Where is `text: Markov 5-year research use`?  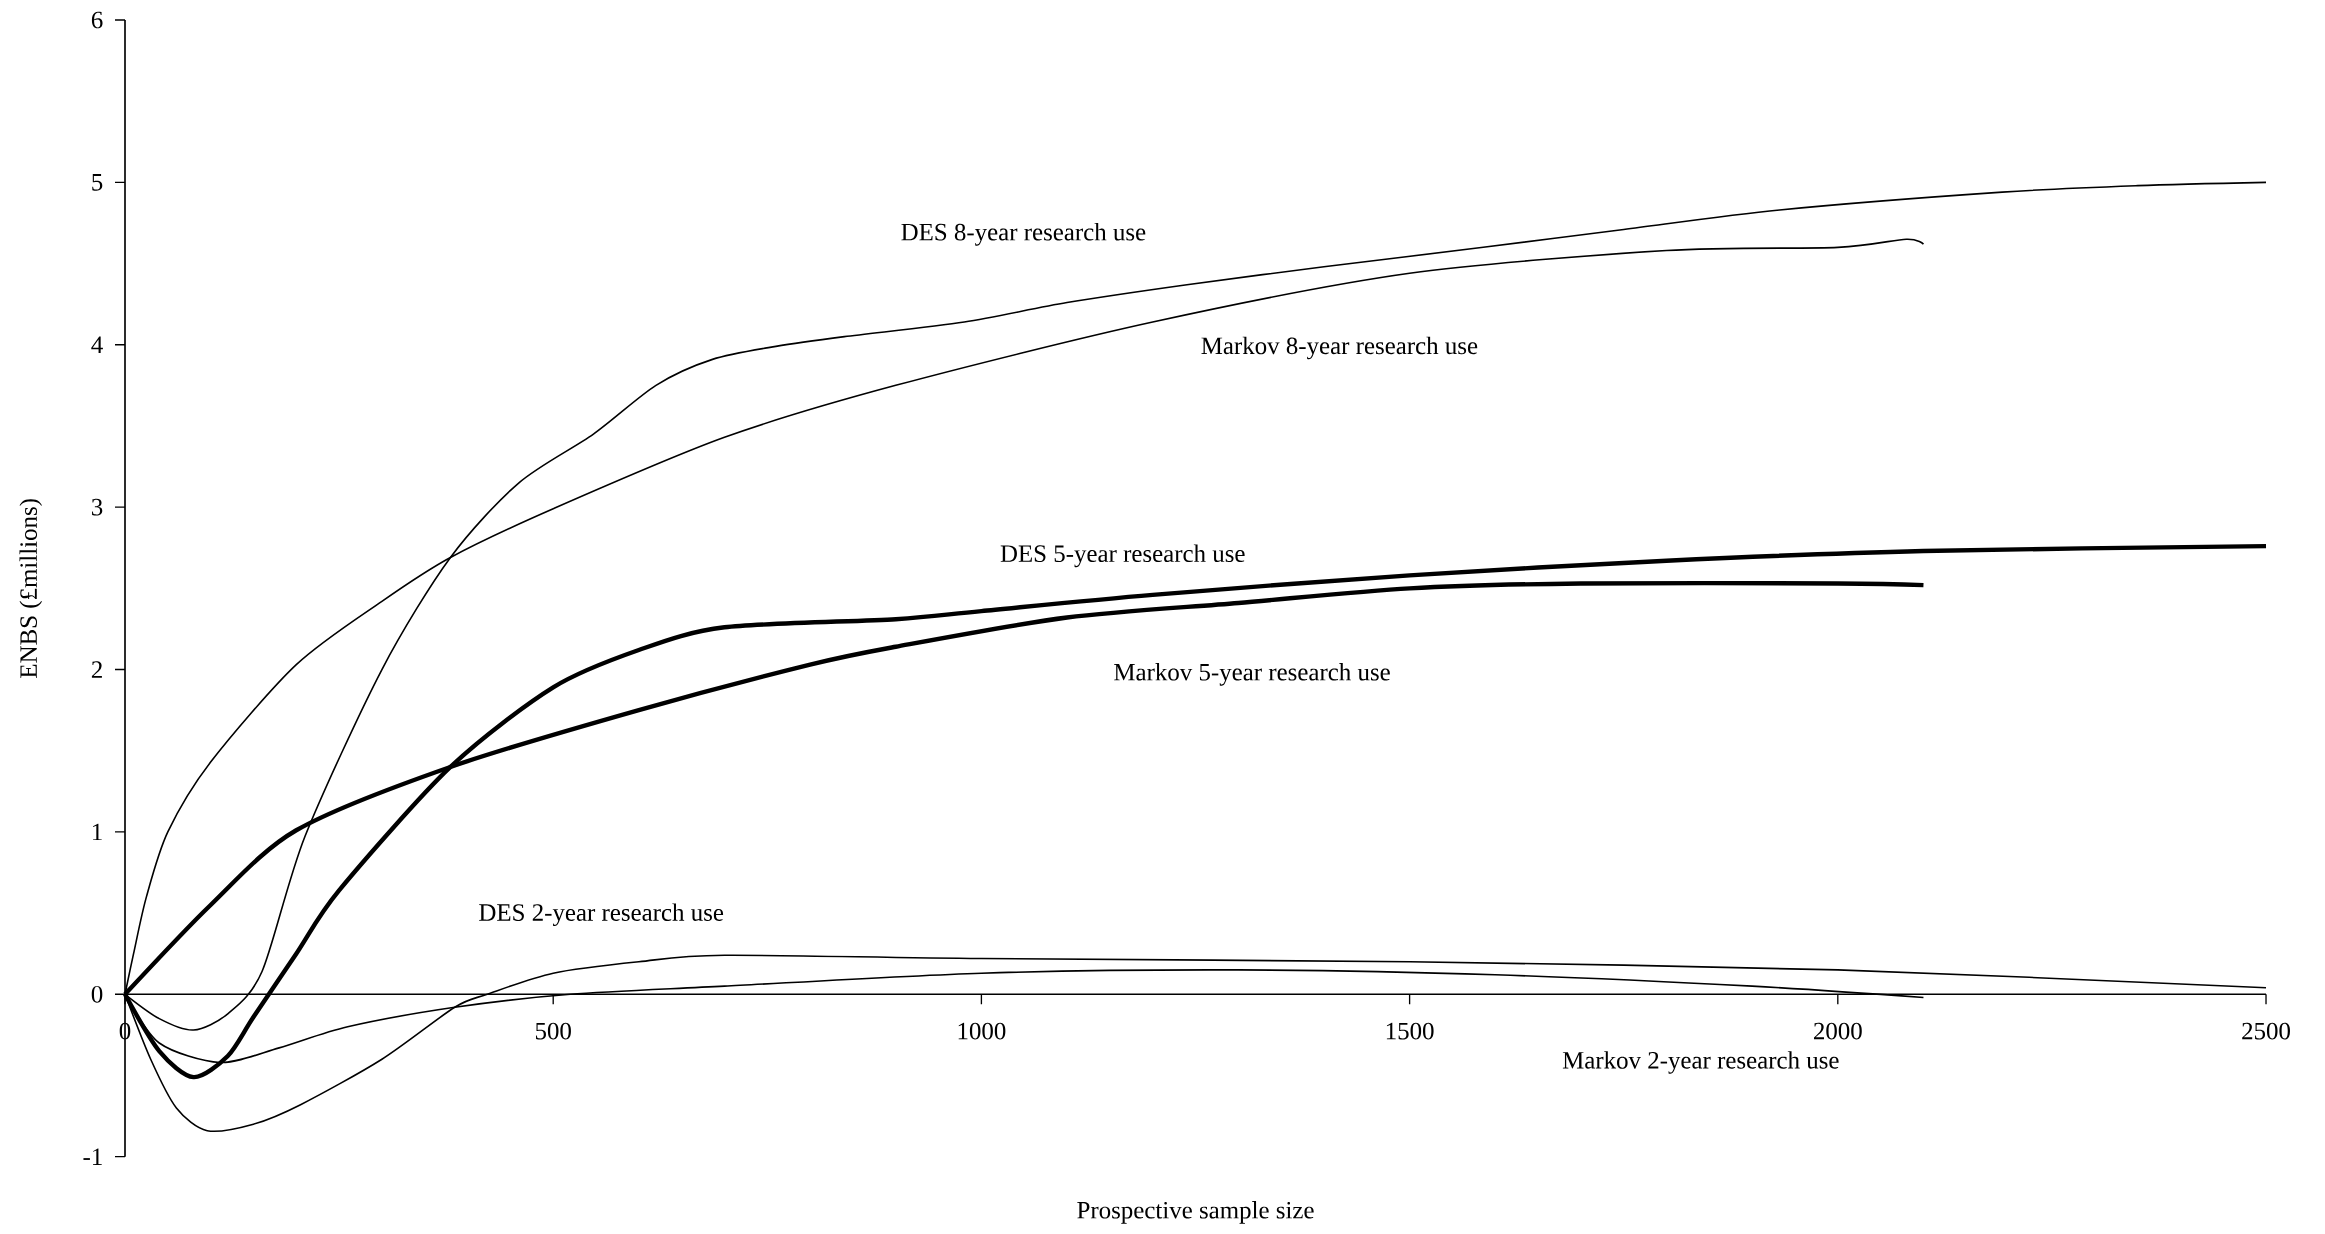
text: Markov 5-year research use is located at coordinates (1252, 674).